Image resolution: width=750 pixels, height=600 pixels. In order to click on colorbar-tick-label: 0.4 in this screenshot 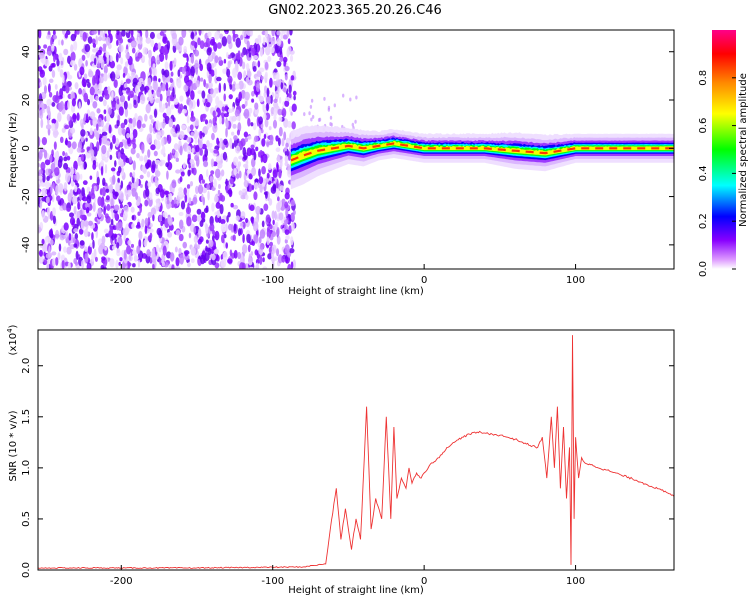, I will do `click(703, 173)`.